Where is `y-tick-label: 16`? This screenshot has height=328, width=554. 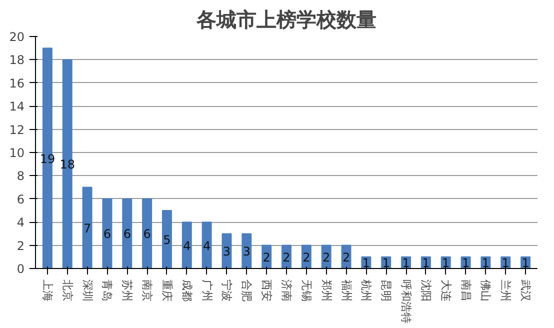 y-tick-label: 16 is located at coordinates (17, 83).